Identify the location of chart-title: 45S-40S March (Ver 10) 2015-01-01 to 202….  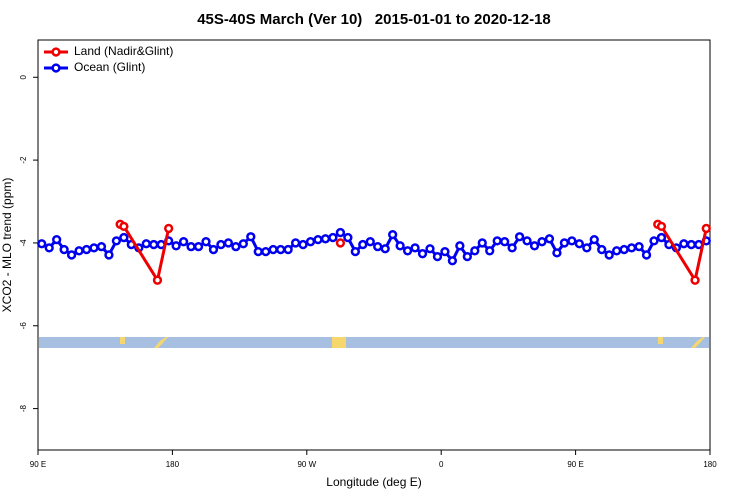
(374, 19).